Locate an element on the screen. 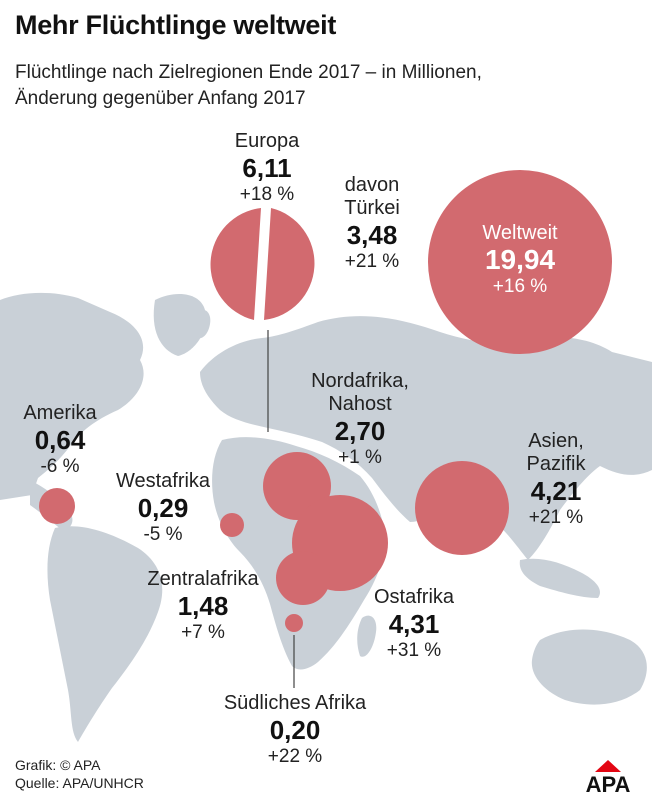 The image size is (652, 800). label-nordafrika: Nordafrika, Nahost 2,70 +1 % is located at coordinates (360, 419).